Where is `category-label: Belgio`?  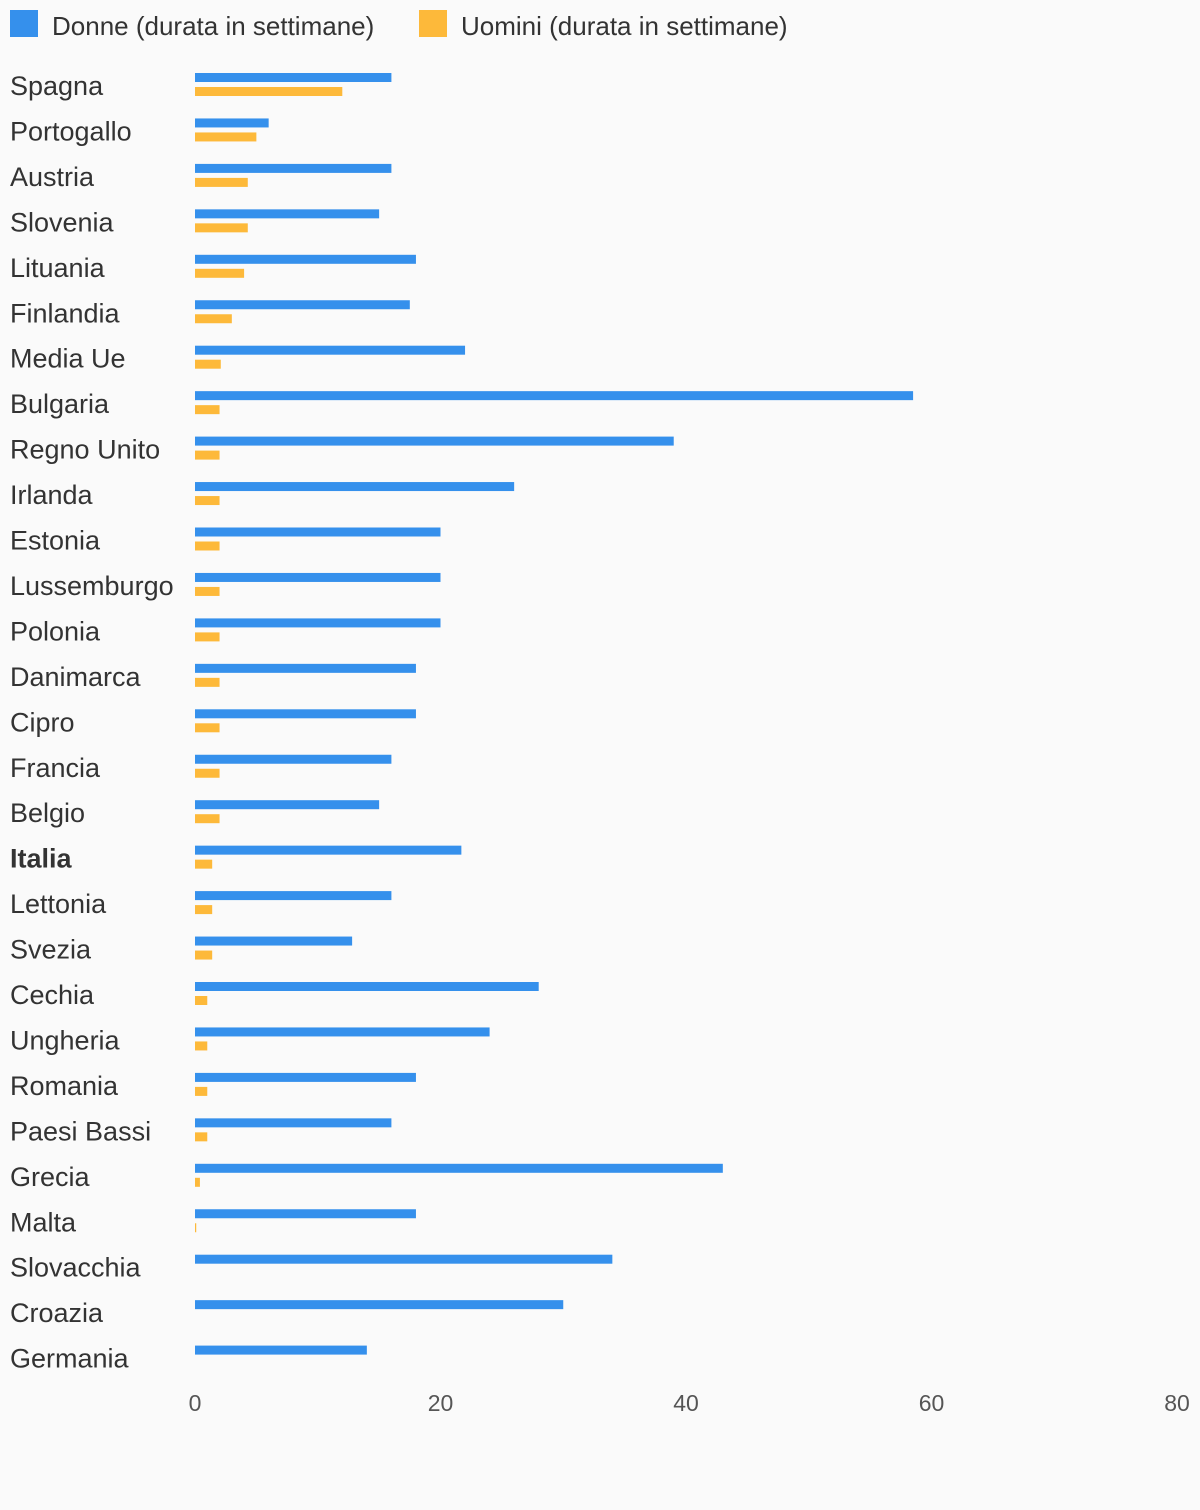
category-label: Belgio is located at coordinates (47, 813).